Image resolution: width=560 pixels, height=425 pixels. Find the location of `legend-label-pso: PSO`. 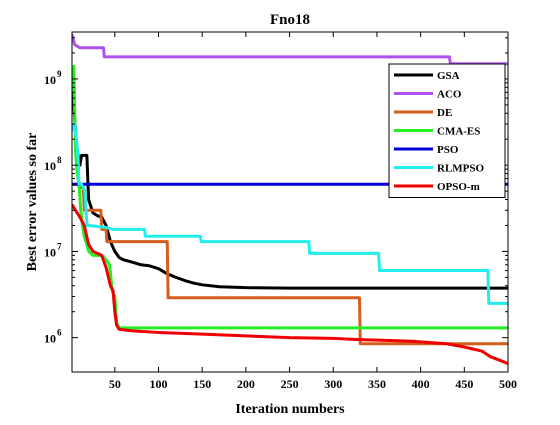

legend-label-pso: PSO is located at coordinates (448, 150).